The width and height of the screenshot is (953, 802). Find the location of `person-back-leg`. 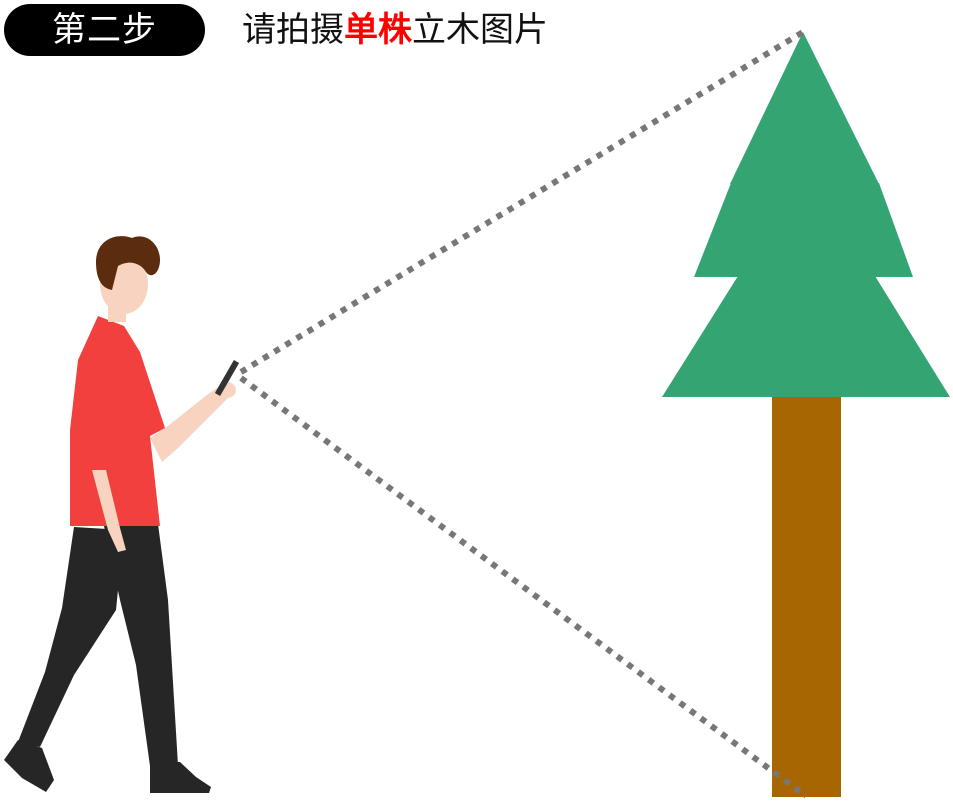

person-back-leg is located at coordinates (71, 637).